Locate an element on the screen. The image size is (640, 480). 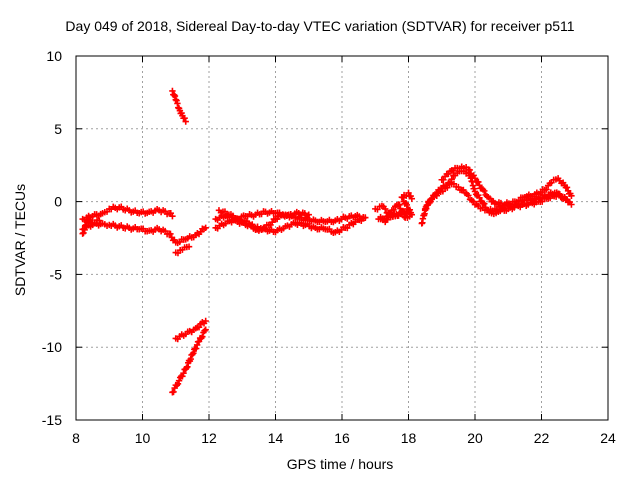
y-tick-label: 0 is located at coordinates (58, 202).